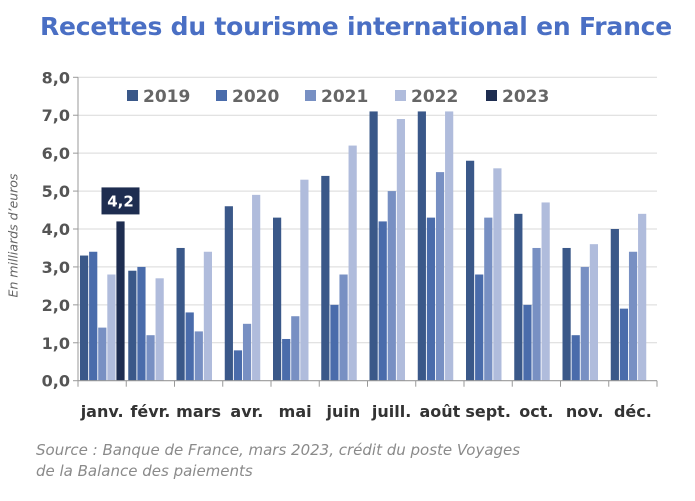  What do you see at coordinates (440, 276) in the screenshot?
I see `bar-2021-août` at bounding box center [440, 276].